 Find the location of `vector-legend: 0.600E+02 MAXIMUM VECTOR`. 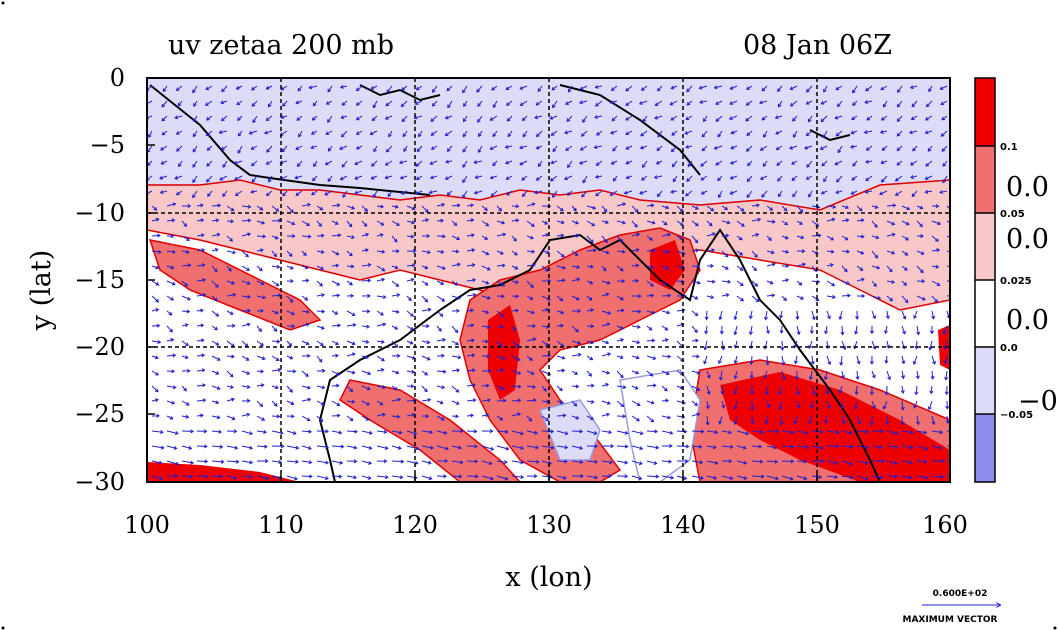

vector-legend: 0.600E+02 MAXIMUM VECTOR is located at coordinates (951, 607).